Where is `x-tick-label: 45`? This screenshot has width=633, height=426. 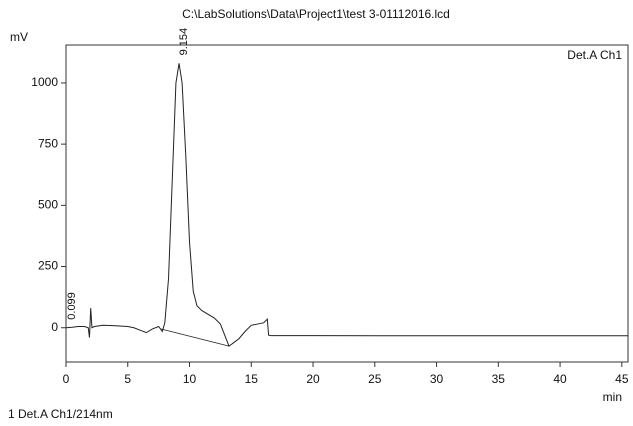
x-tick-label: 45 is located at coordinates (622, 379).